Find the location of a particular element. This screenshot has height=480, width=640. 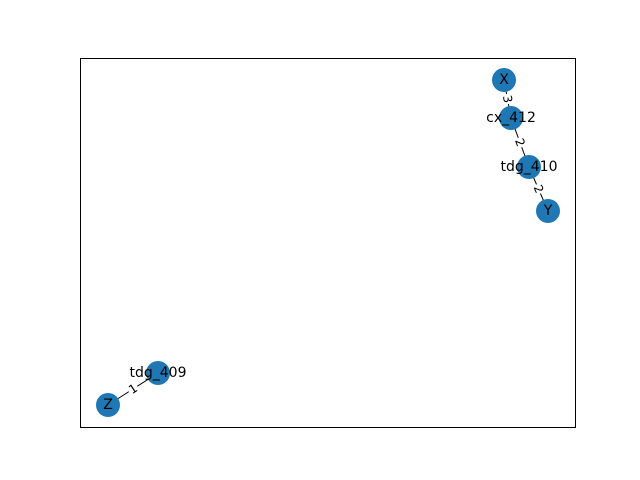

node-Y is located at coordinates (548, 211).